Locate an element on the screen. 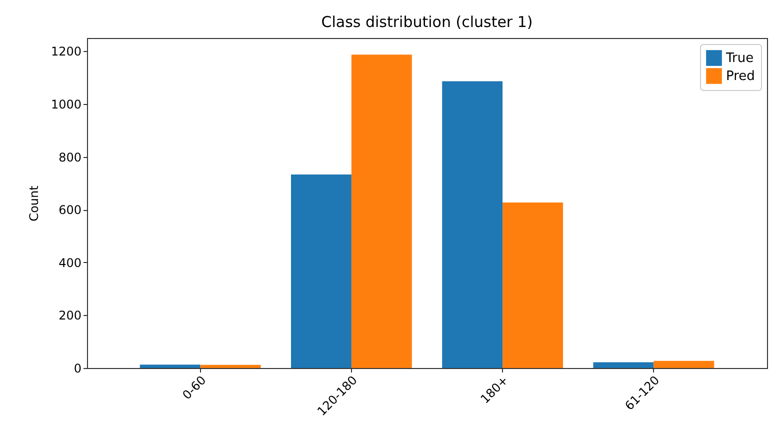  y-tick-label: 400 is located at coordinates (70, 263).